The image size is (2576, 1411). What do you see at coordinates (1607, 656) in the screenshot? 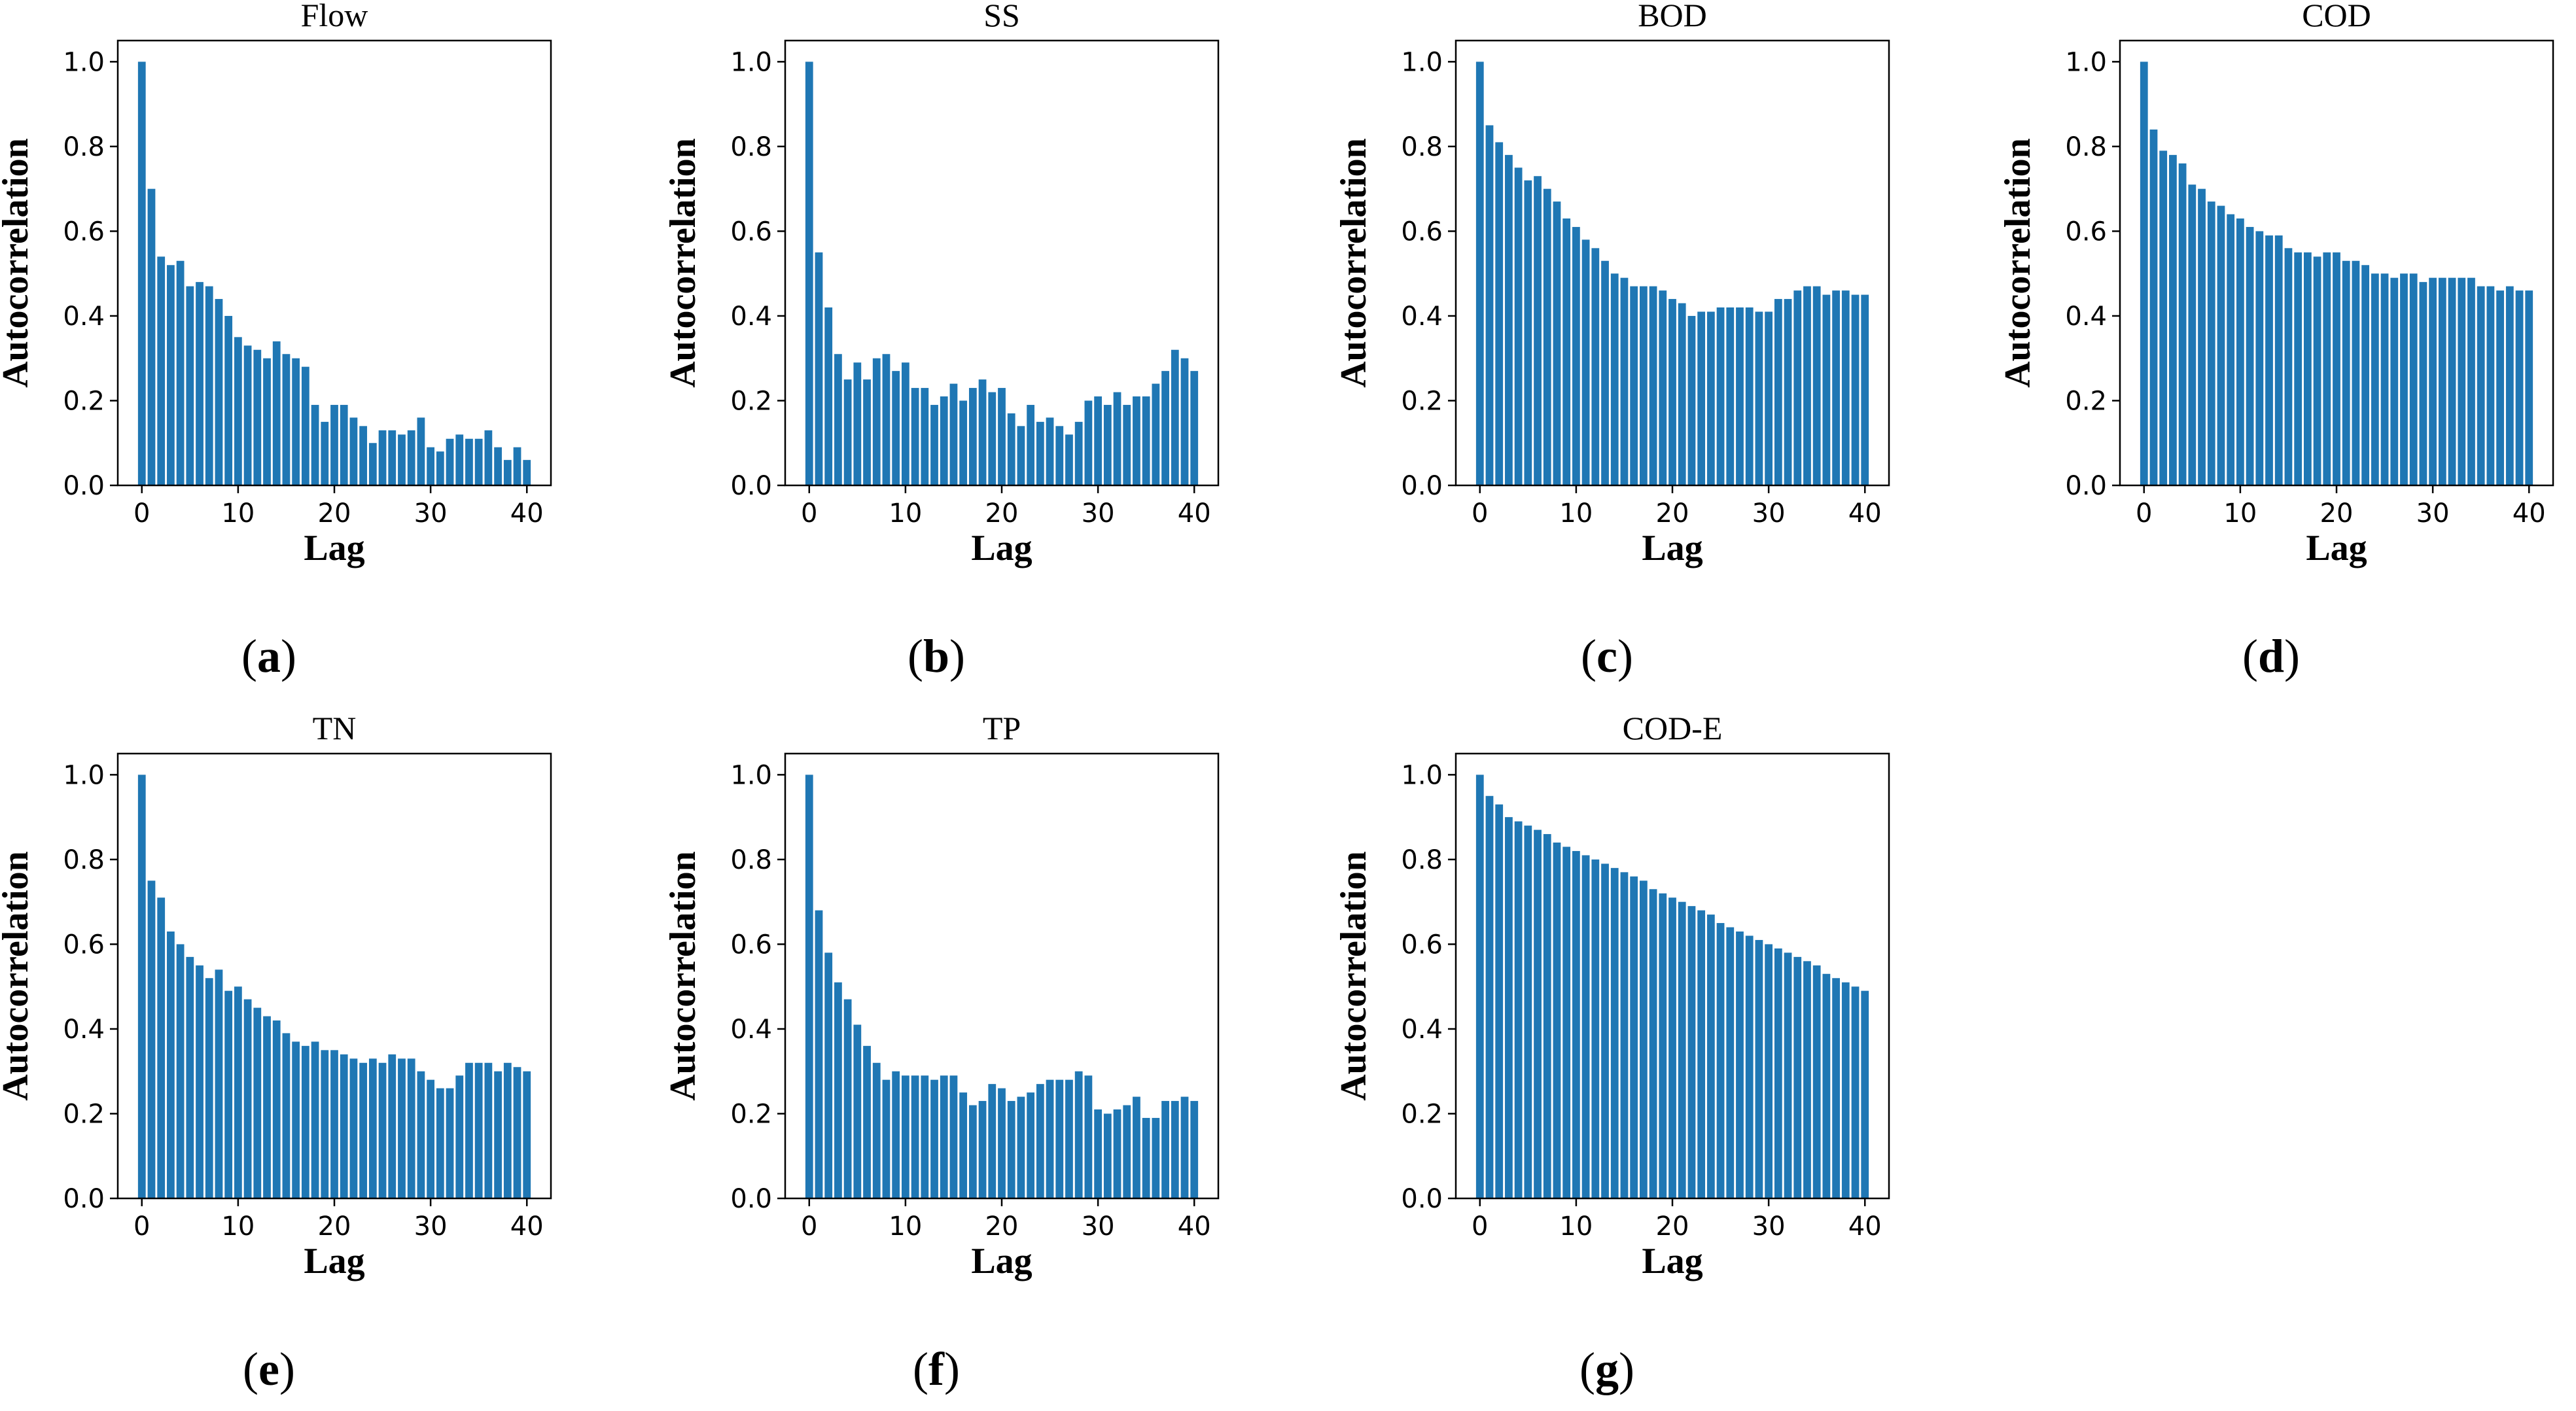
I see `panel-label: (c)` at bounding box center [1607, 656].